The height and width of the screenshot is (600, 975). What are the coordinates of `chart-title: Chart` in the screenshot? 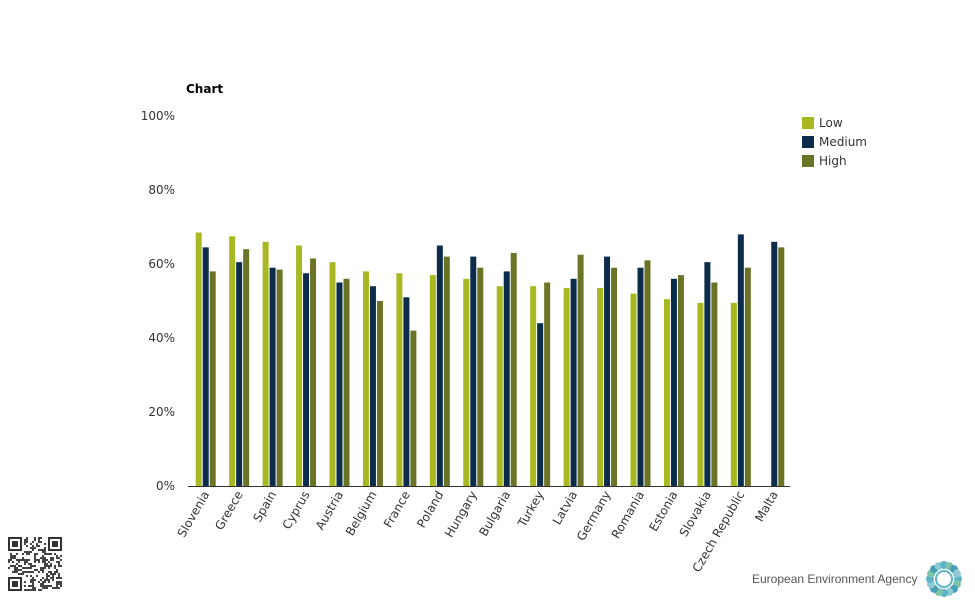 It's located at (205, 89).